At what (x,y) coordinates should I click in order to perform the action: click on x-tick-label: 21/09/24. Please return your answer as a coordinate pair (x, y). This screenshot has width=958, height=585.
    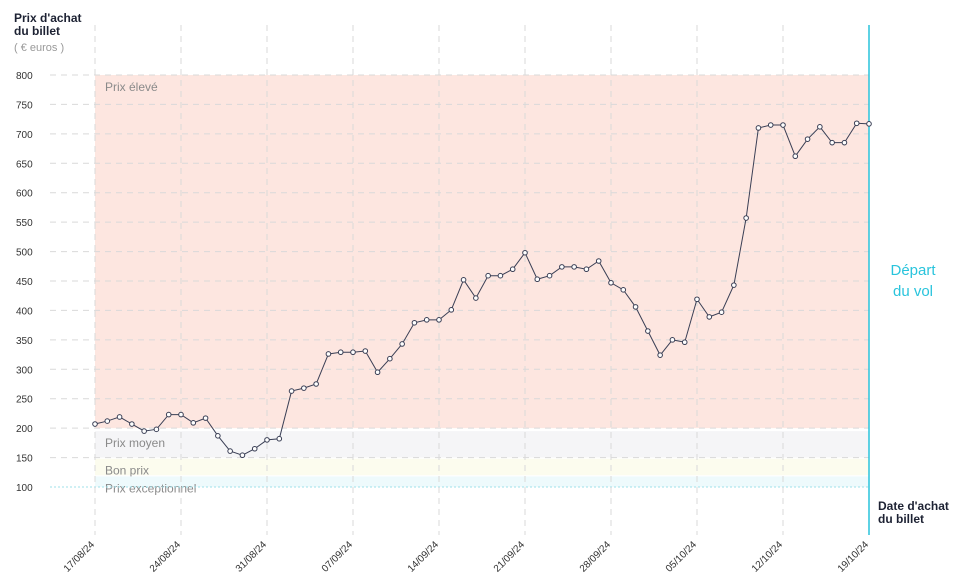
    Looking at the image, I should click on (510, 557).